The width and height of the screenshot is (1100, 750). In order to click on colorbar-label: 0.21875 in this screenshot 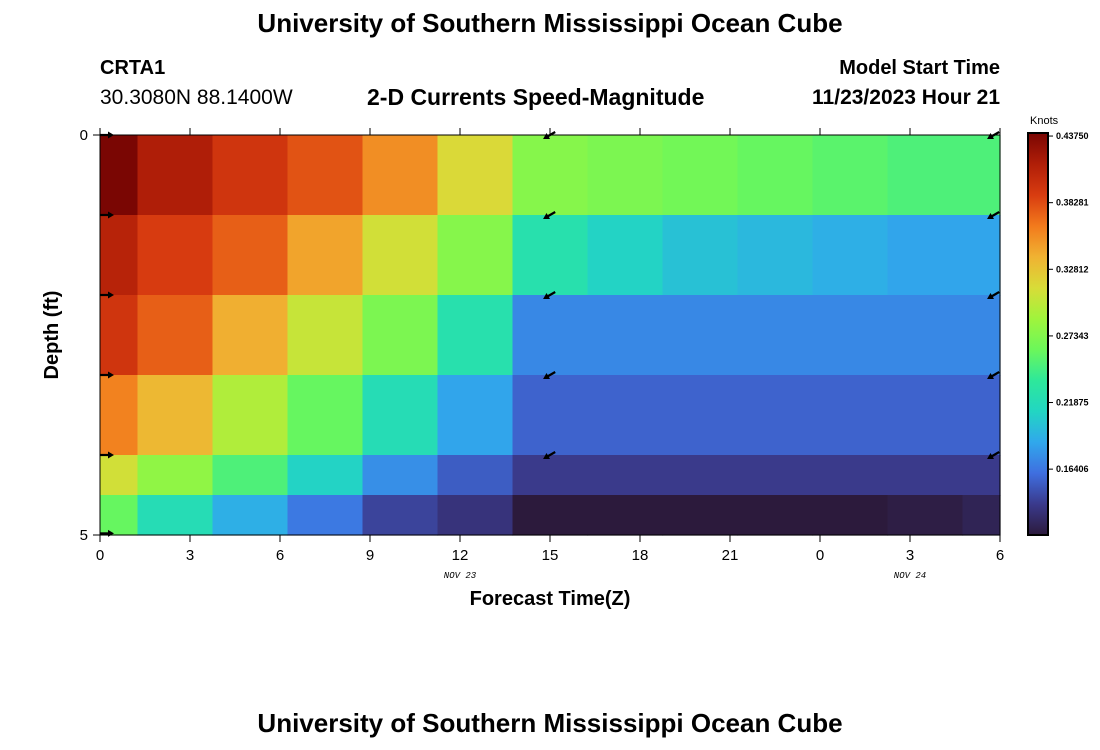, I will do `click(1072, 403)`.